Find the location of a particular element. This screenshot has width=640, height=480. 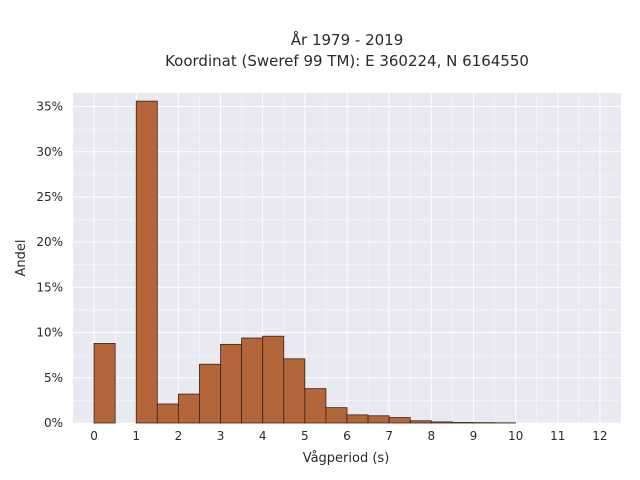

x-tick-label: 6 is located at coordinates (347, 436).